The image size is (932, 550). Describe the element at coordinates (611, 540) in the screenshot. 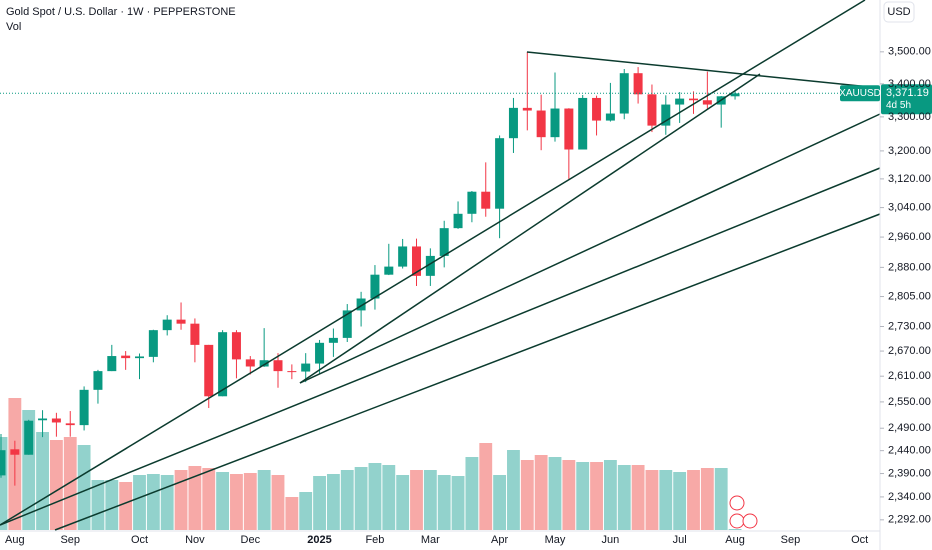

I see `x-tick-label: Jun` at that location.